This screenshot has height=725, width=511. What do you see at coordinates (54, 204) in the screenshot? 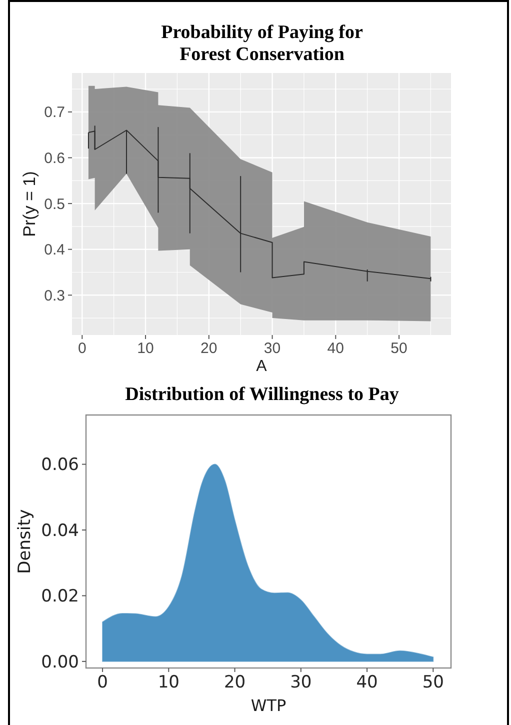
I see `y-tick-label: 0.5` at bounding box center [54, 204].